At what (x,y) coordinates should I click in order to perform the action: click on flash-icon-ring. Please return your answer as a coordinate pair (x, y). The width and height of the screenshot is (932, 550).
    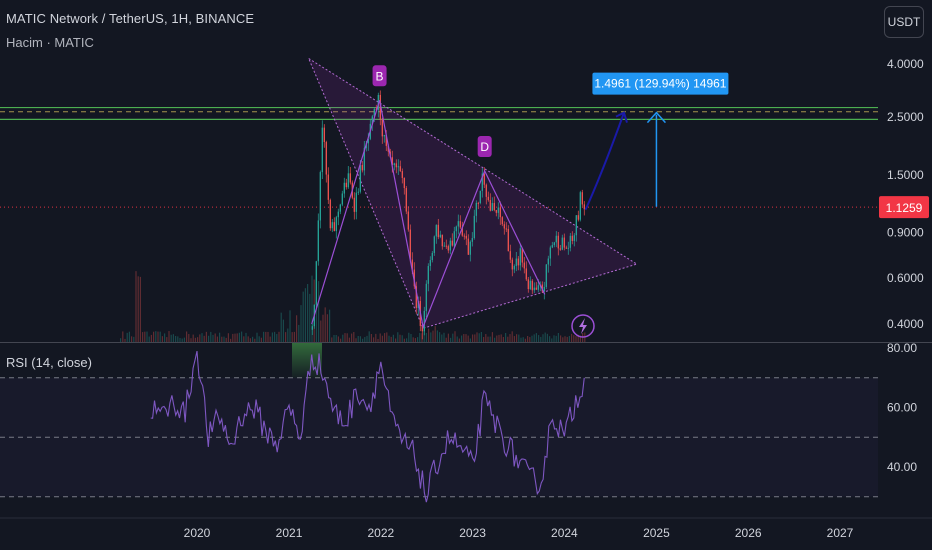
    Looking at the image, I should click on (583, 326).